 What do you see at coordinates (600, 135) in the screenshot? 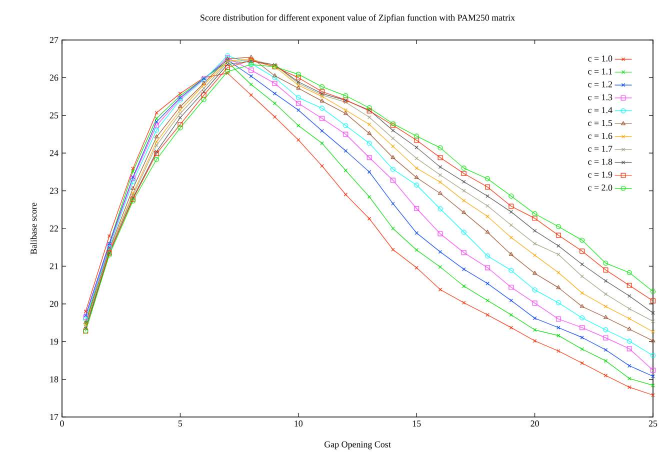
I see `legend-label: c = 1.6` at bounding box center [600, 135].